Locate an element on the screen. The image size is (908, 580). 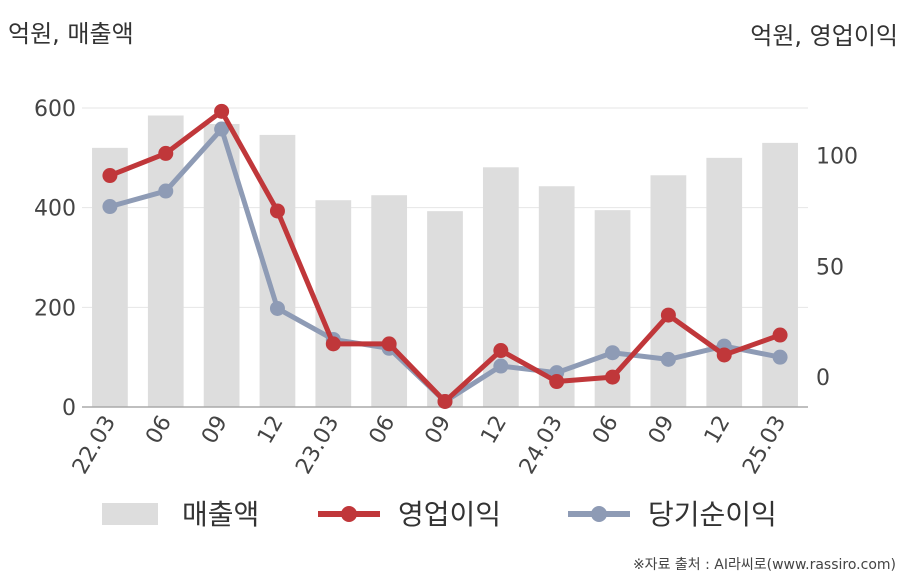
x-tick-label: 25.03 is located at coordinates (764, 445).